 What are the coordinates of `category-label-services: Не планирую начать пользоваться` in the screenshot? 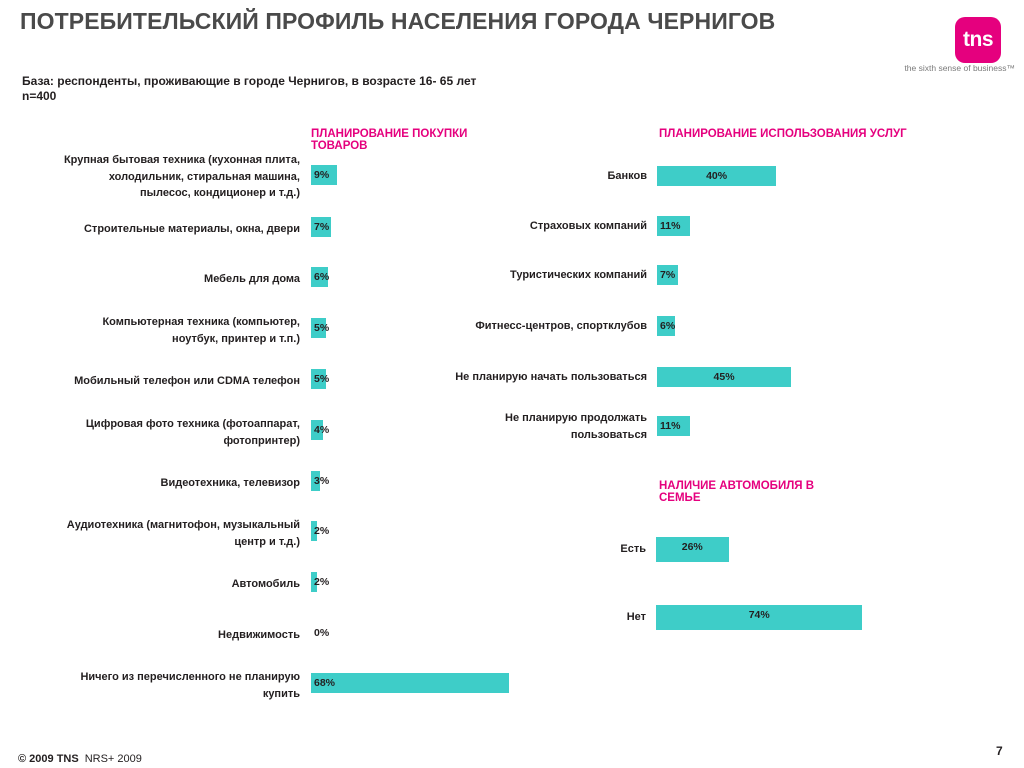 It's located at (551, 377).